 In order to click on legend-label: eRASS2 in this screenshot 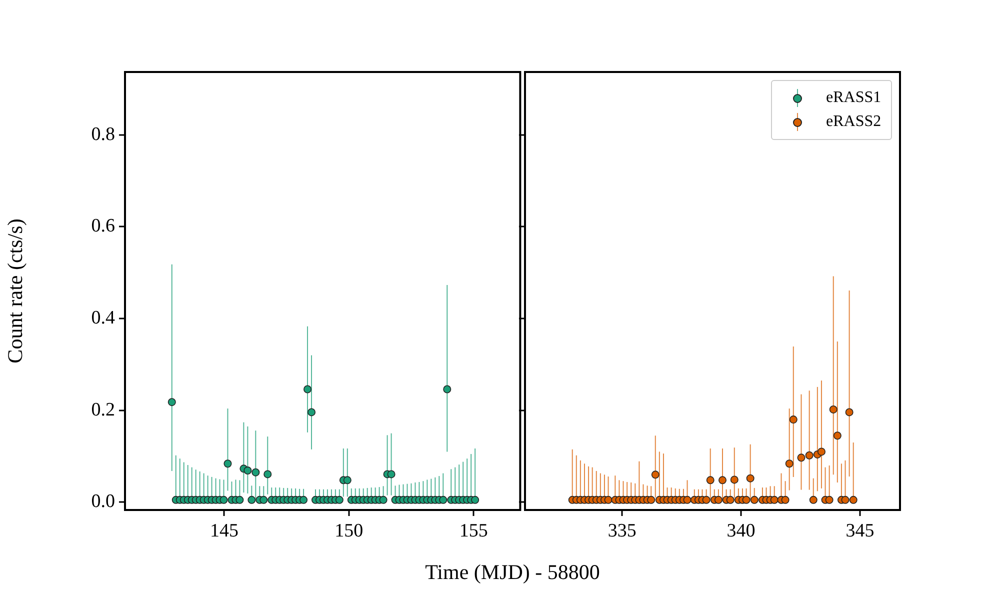, I will do `click(854, 122)`.